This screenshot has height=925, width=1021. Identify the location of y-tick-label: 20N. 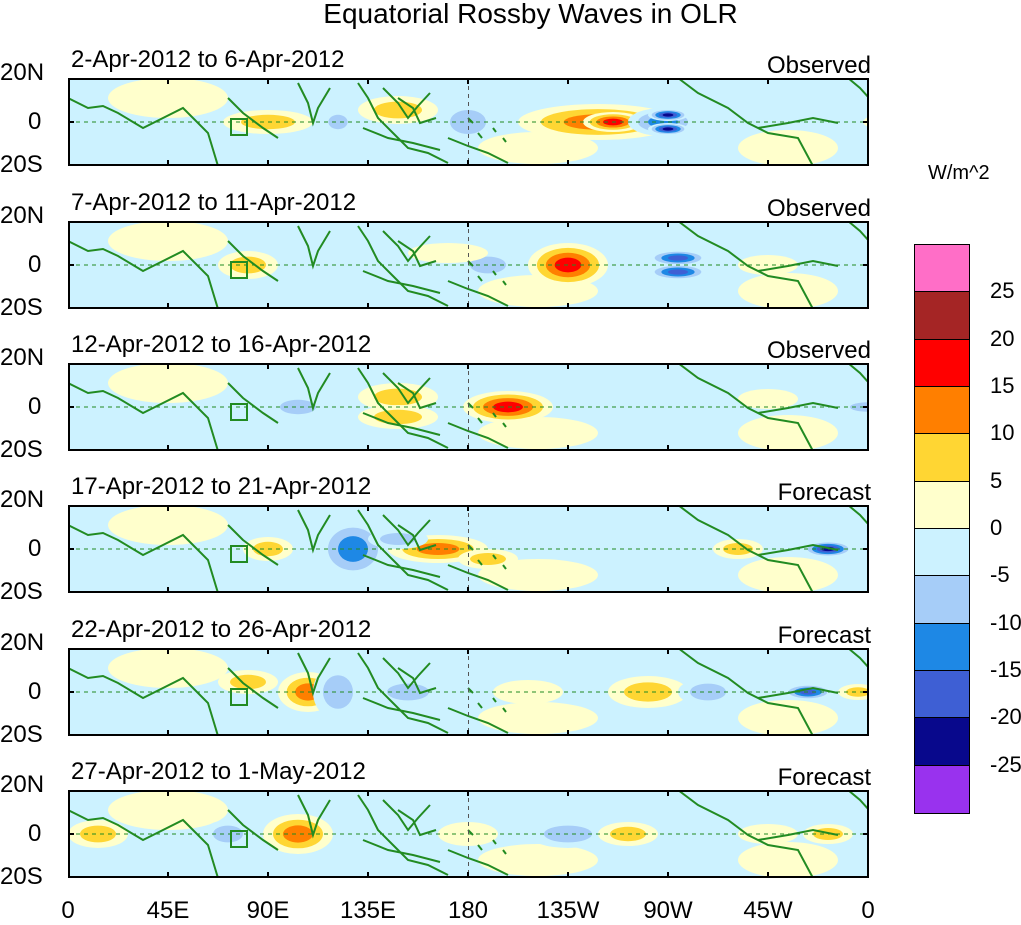
(22, 499).